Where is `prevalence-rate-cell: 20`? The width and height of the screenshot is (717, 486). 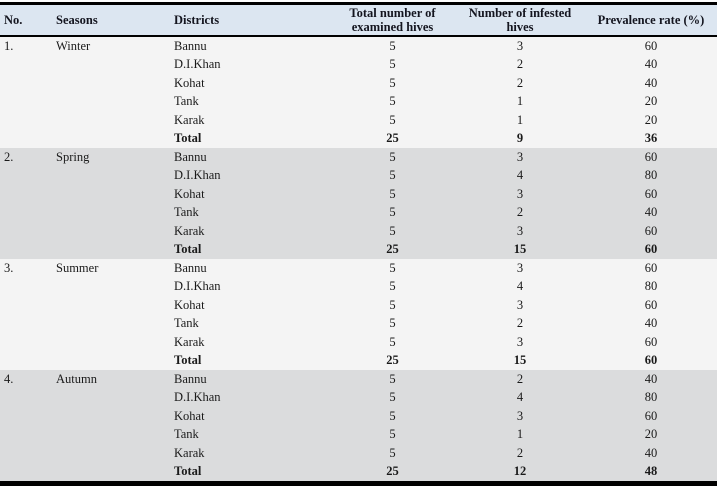 prevalence-rate-cell: 20 is located at coordinates (651, 120).